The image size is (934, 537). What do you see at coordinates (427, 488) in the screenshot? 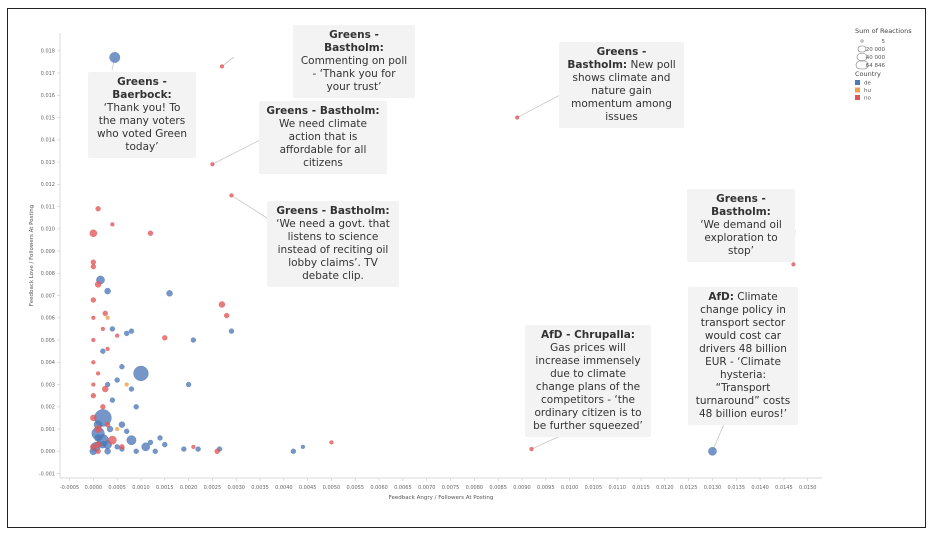
I see `x-tick-label: 0.0070` at bounding box center [427, 488].